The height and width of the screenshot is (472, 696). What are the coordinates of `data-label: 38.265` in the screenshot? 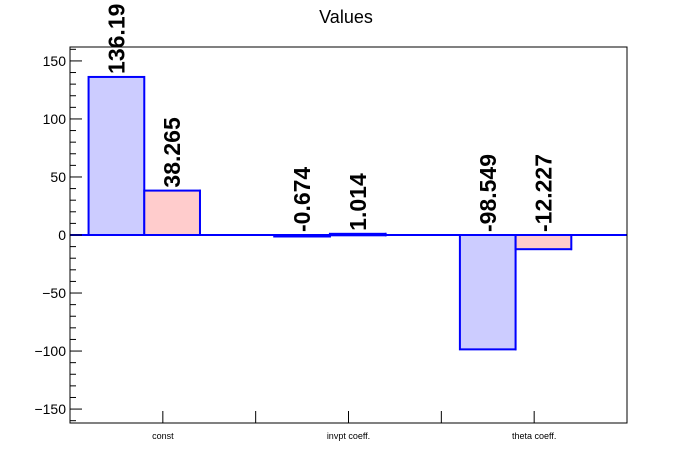 It's located at (172, 152).